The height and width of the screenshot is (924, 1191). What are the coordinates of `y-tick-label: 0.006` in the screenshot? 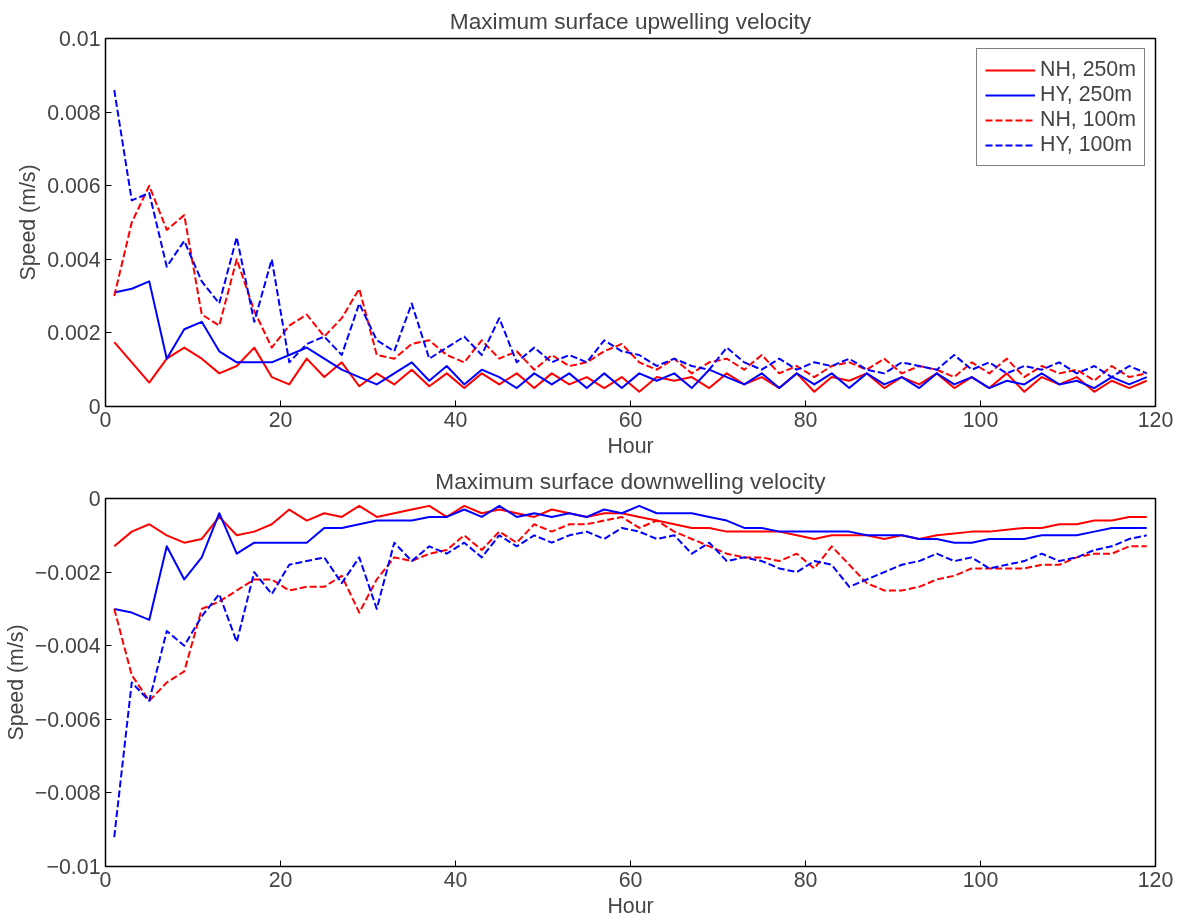 It's located at (74, 186).